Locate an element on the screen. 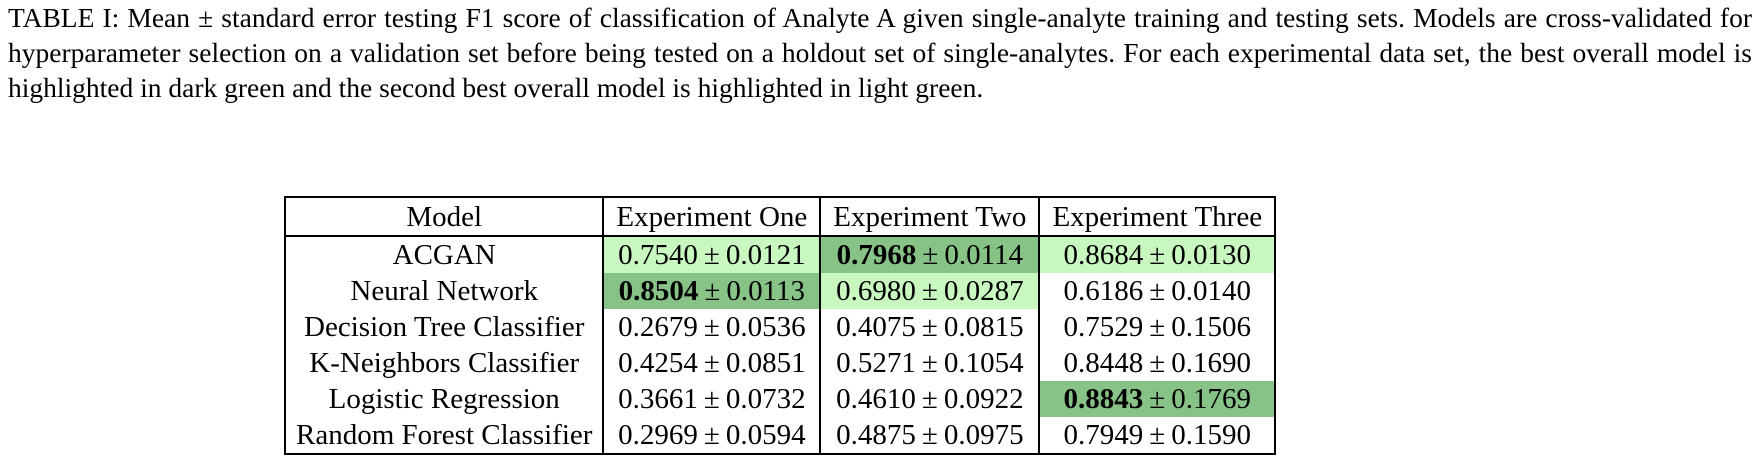  score-cell: 0.7968 ±0.0114 is located at coordinates (930, 254).